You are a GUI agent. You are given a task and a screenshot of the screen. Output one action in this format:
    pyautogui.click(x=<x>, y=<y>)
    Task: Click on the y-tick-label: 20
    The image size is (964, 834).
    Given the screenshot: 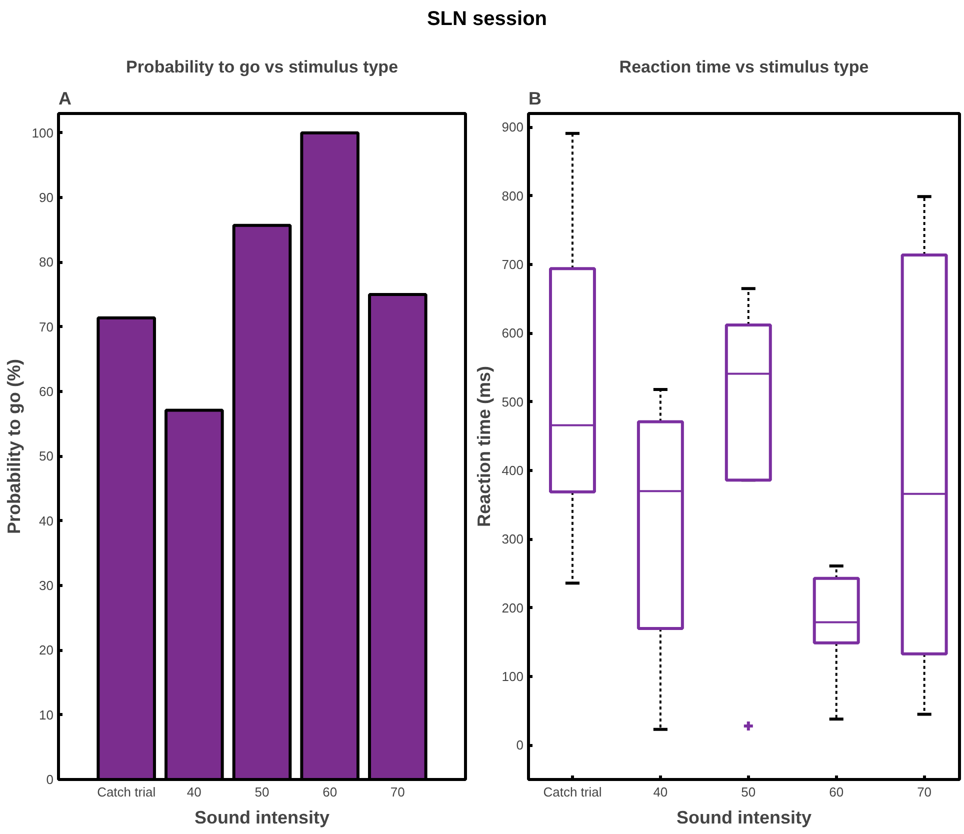 What is the action you would take?
    pyautogui.click(x=46, y=650)
    